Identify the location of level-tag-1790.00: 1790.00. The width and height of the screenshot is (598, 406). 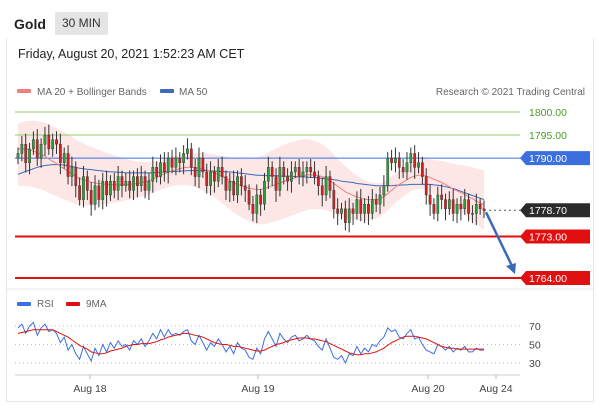
(555, 158).